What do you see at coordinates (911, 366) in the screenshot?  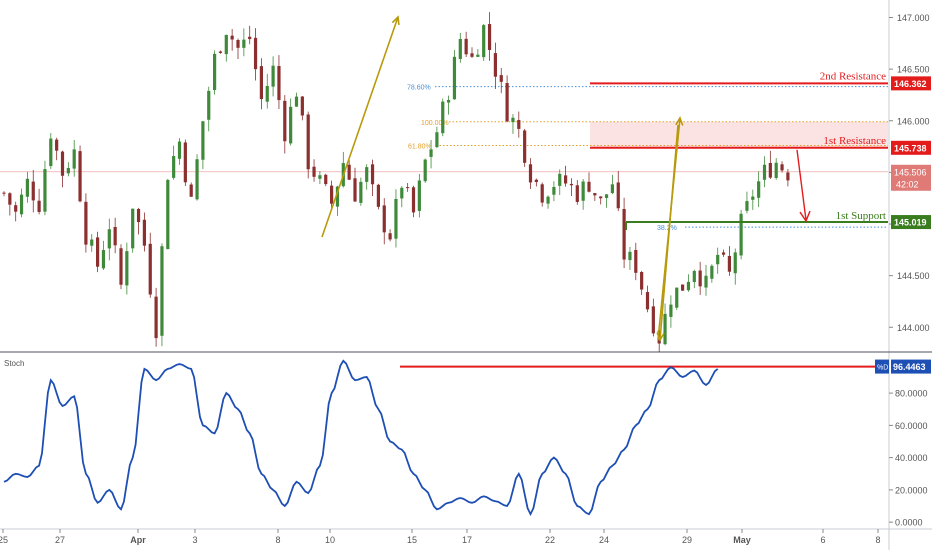 I see `stoch-value-badge-bg` at bounding box center [911, 366].